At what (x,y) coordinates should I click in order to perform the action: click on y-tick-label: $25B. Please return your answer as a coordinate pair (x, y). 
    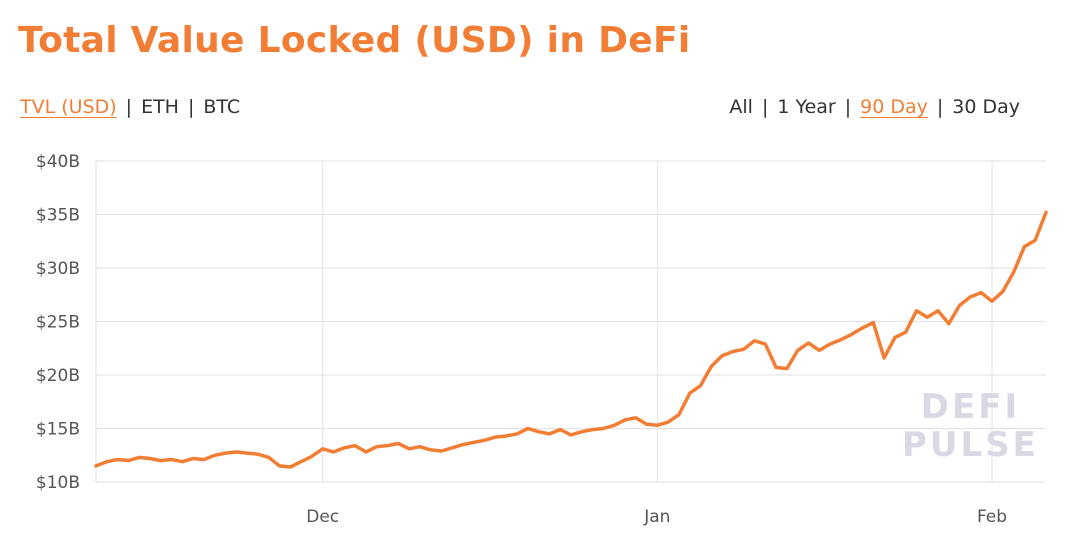
    Looking at the image, I should click on (58, 323).